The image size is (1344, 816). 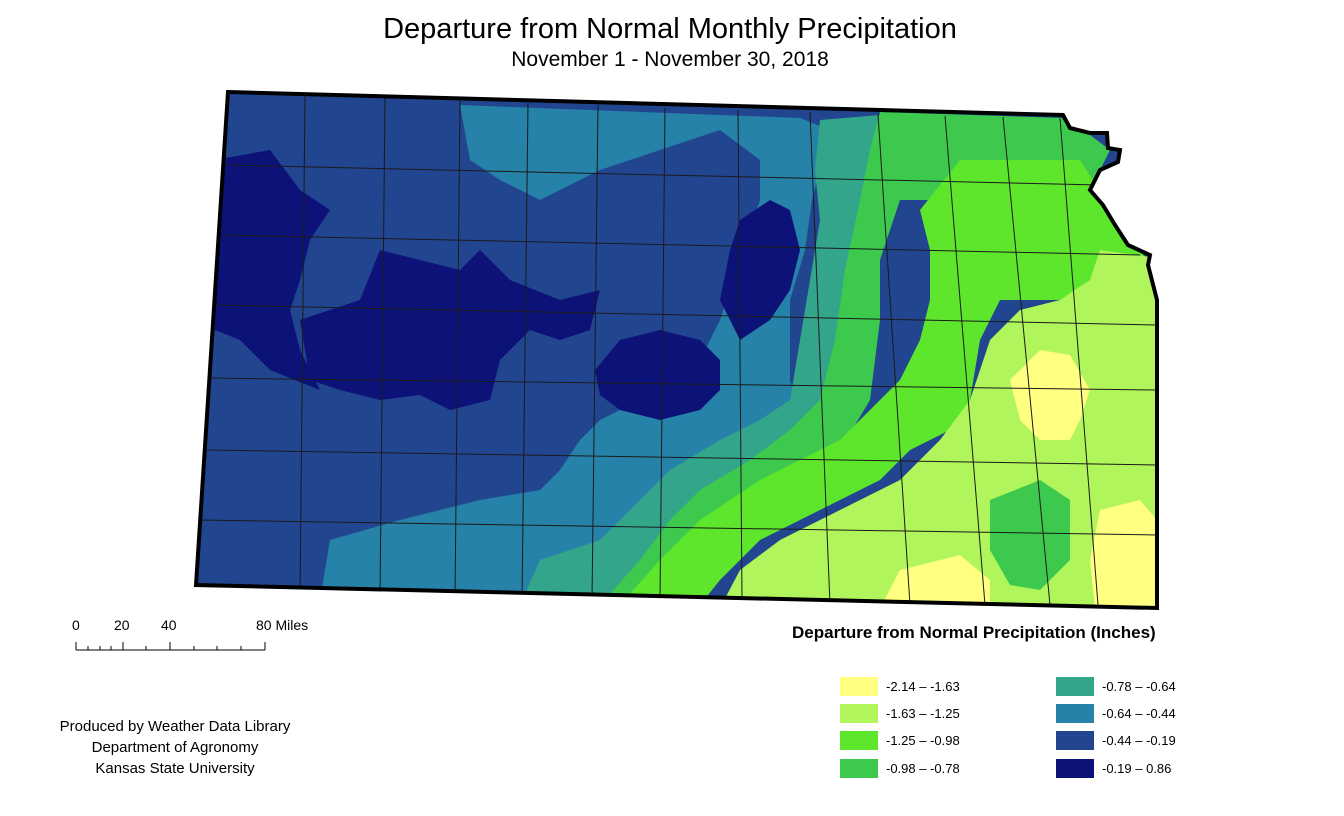 I want to click on credit-line-1: Produced by Weather Data Library, so click(x=175, y=726).